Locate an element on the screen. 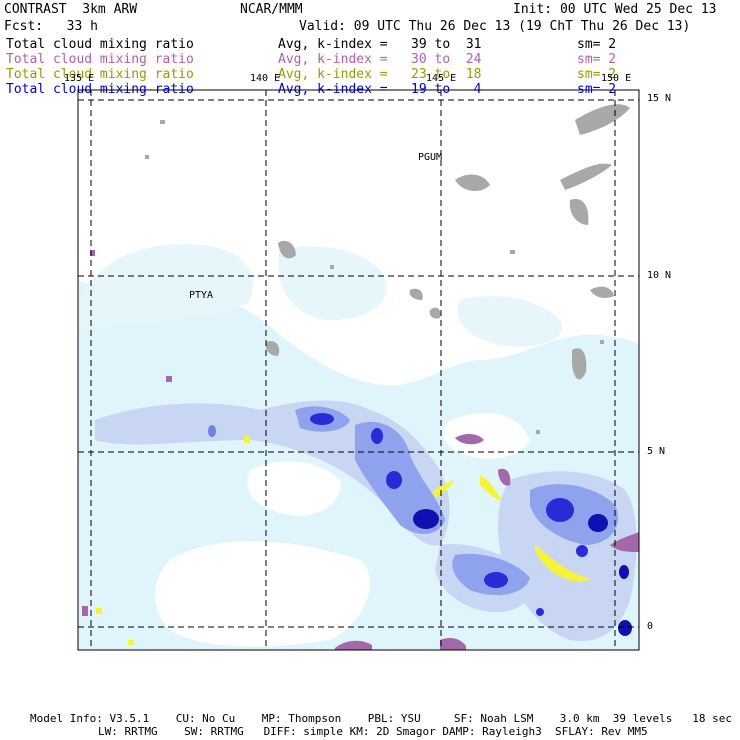 Image resolution: width=740 pixels, height=740 pixels. light-cloud-north is located at coordinates (165, 287).